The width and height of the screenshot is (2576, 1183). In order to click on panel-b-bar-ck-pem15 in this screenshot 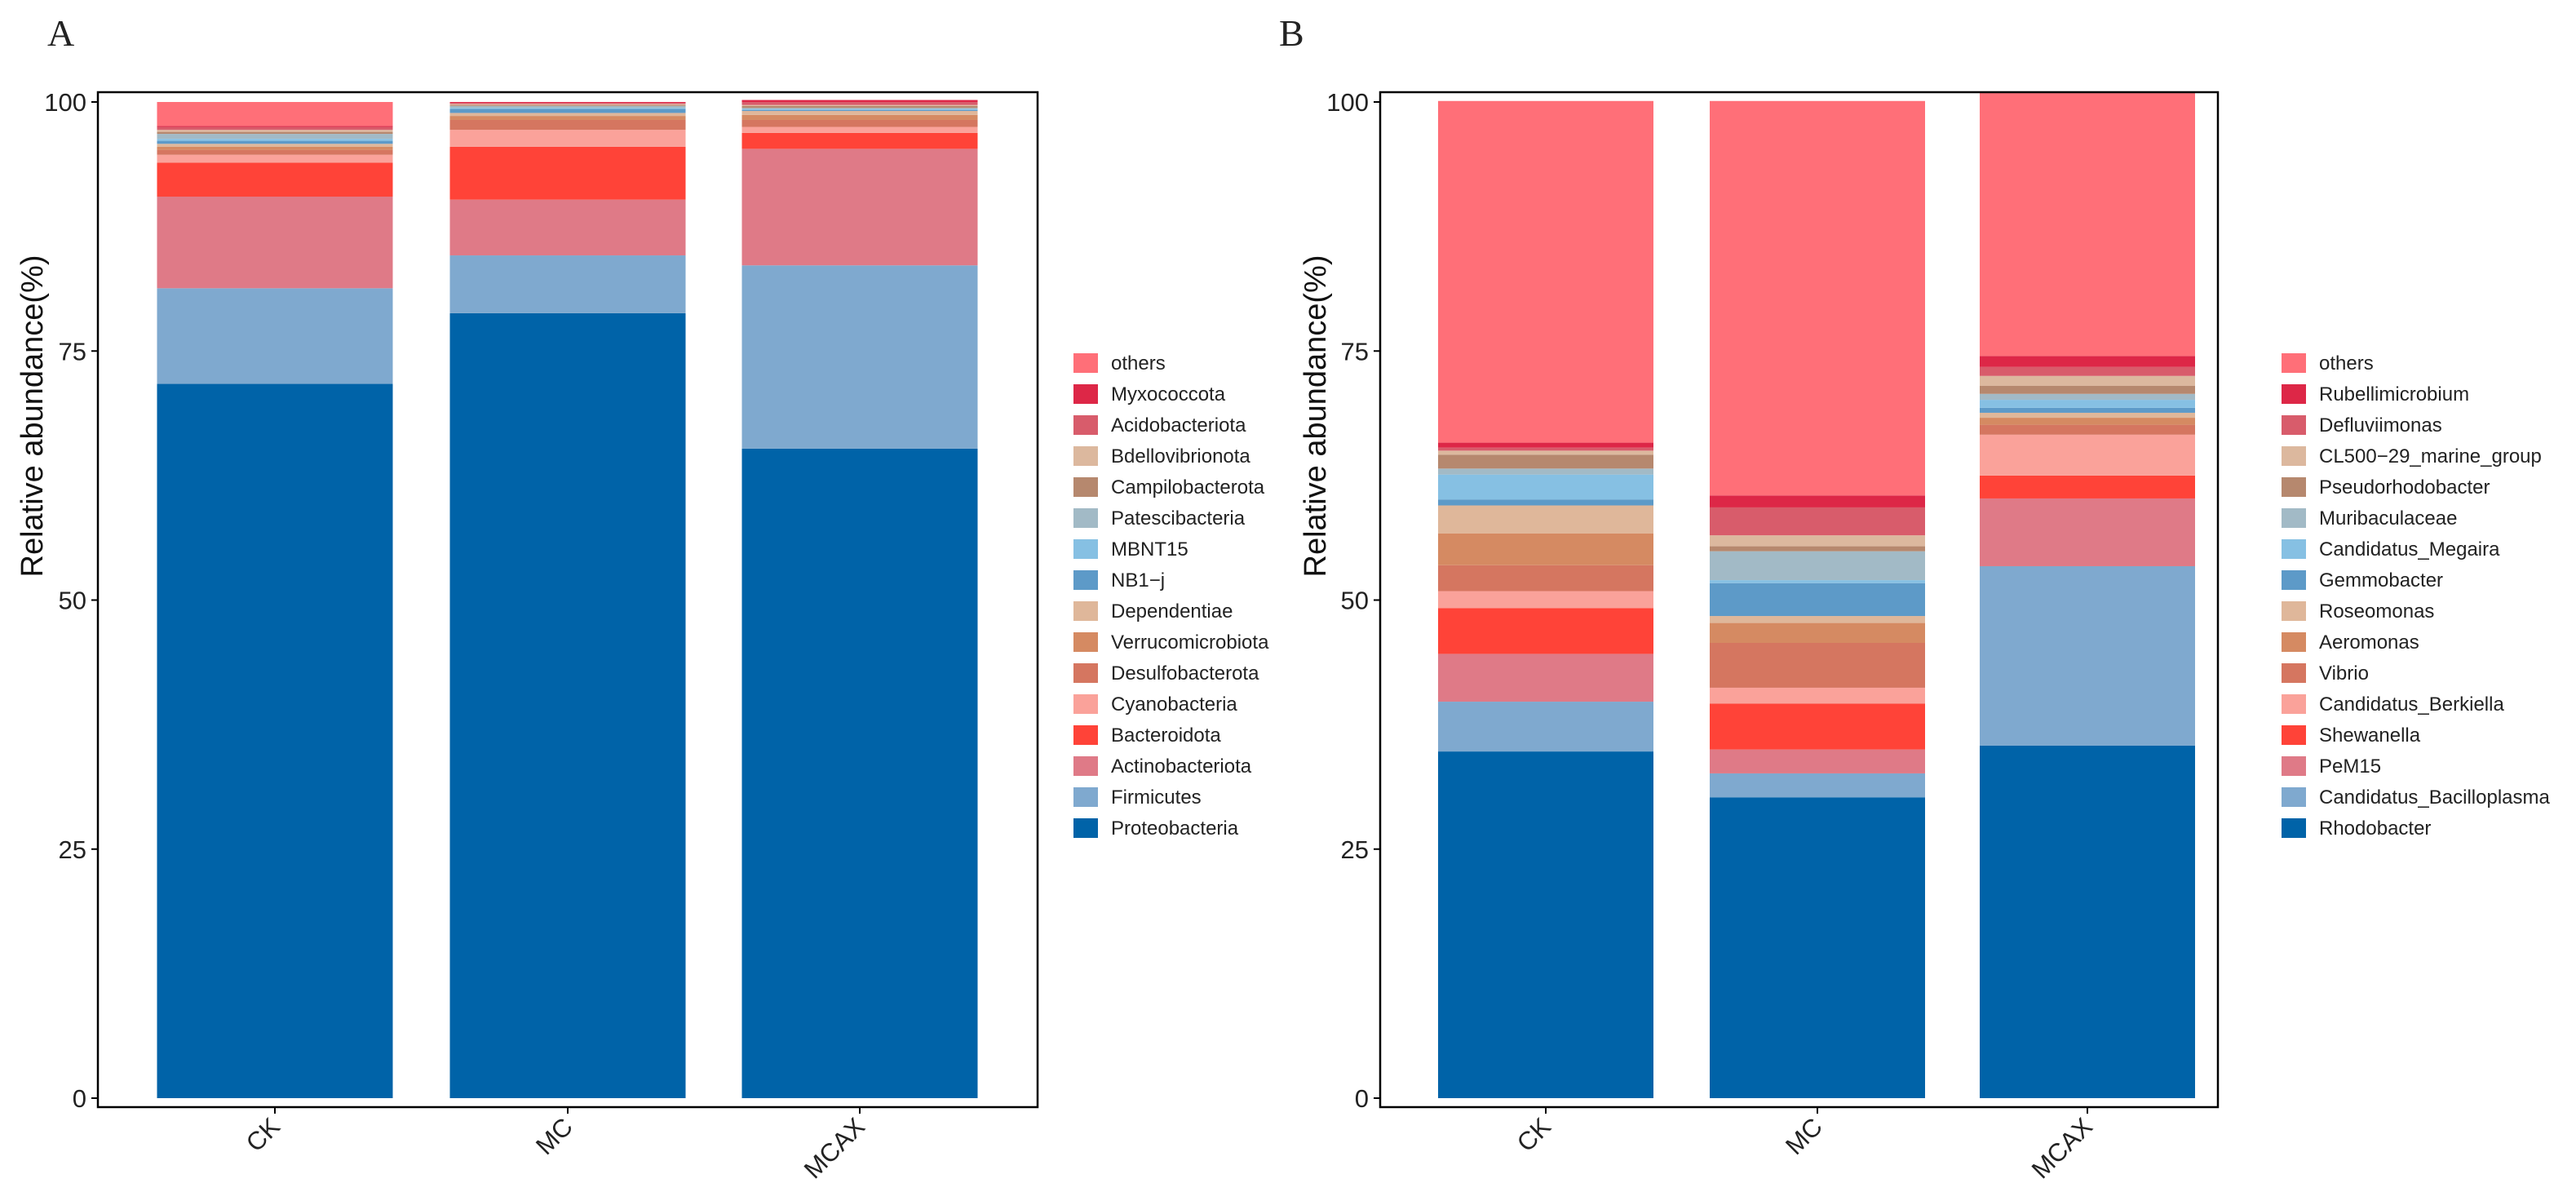, I will do `click(1545, 678)`.